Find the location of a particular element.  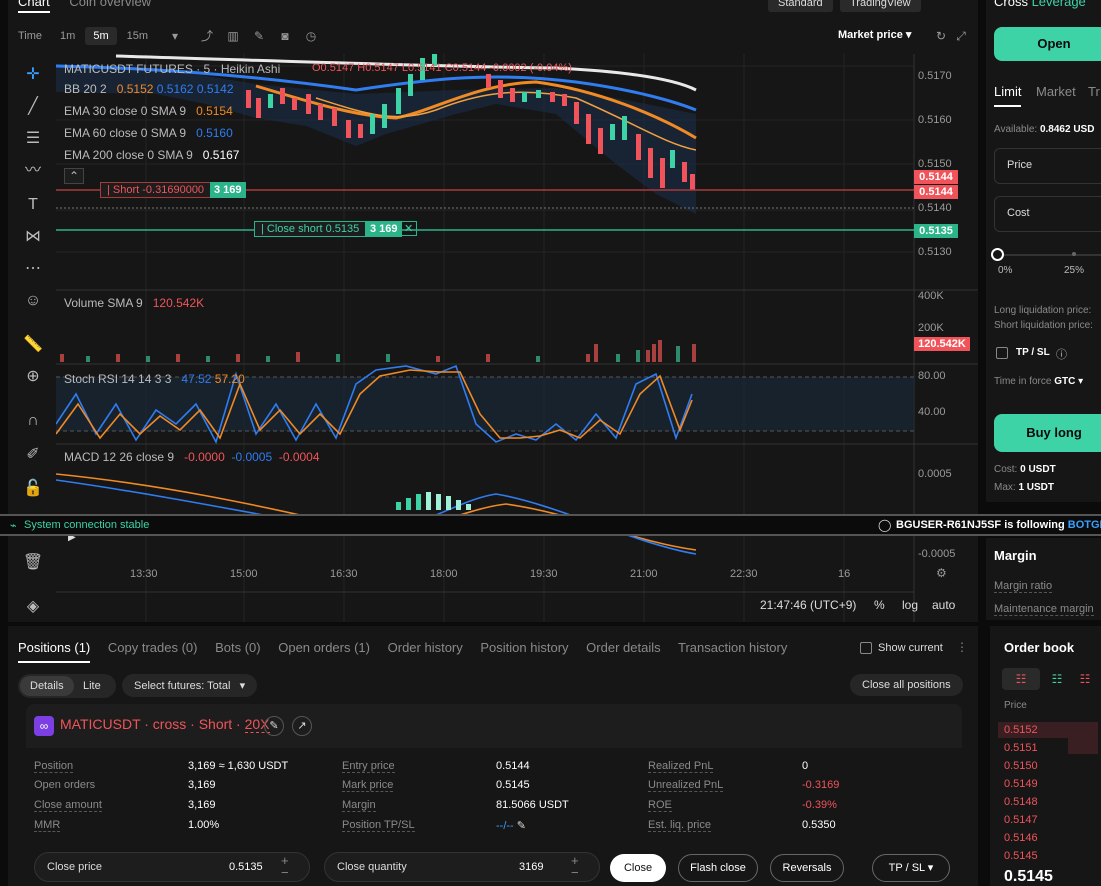

close-button: Close is located at coordinates (638, 868).